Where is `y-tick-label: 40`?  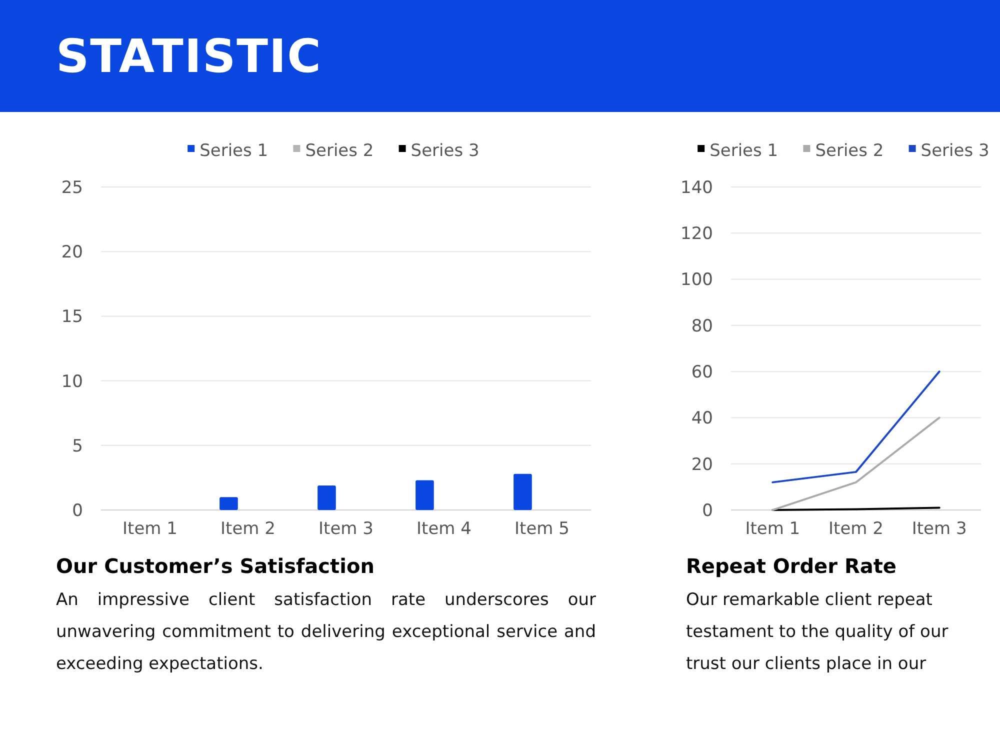
y-tick-label: 40 is located at coordinates (702, 418).